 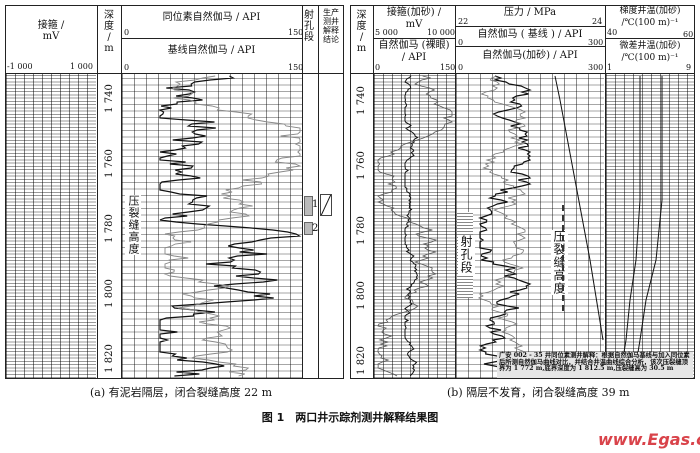 I want to click on gr-openhole-max: 150, so click(x=448, y=67).